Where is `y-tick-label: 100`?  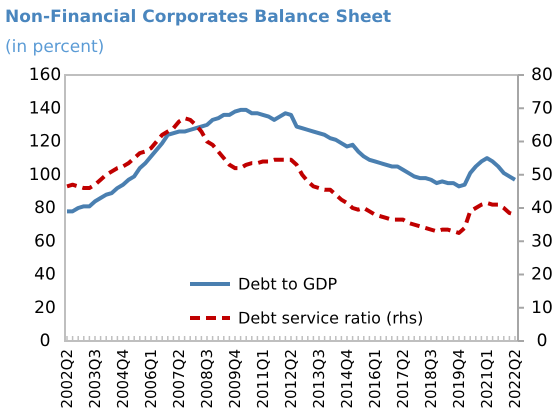 y-tick-label: 100 is located at coordinates (45, 174).